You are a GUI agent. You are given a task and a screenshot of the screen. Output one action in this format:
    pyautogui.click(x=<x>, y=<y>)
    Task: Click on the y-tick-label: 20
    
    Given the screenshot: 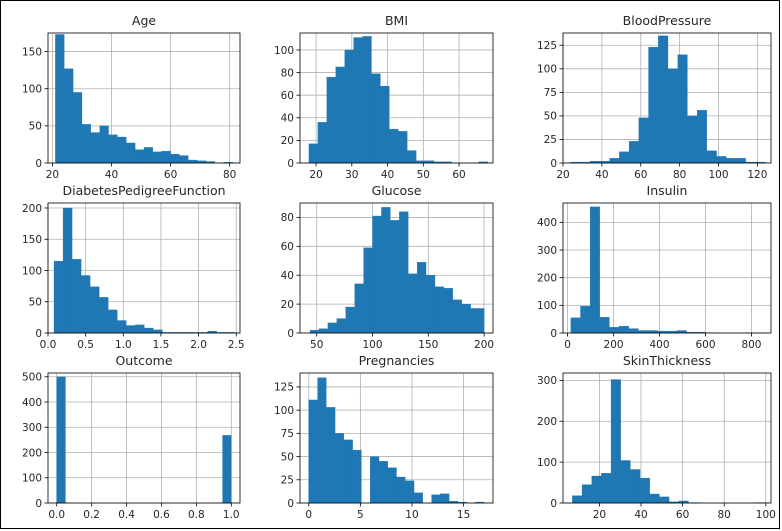 What is the action you would take?
    pyautogui.click(x=287, y=305)
    